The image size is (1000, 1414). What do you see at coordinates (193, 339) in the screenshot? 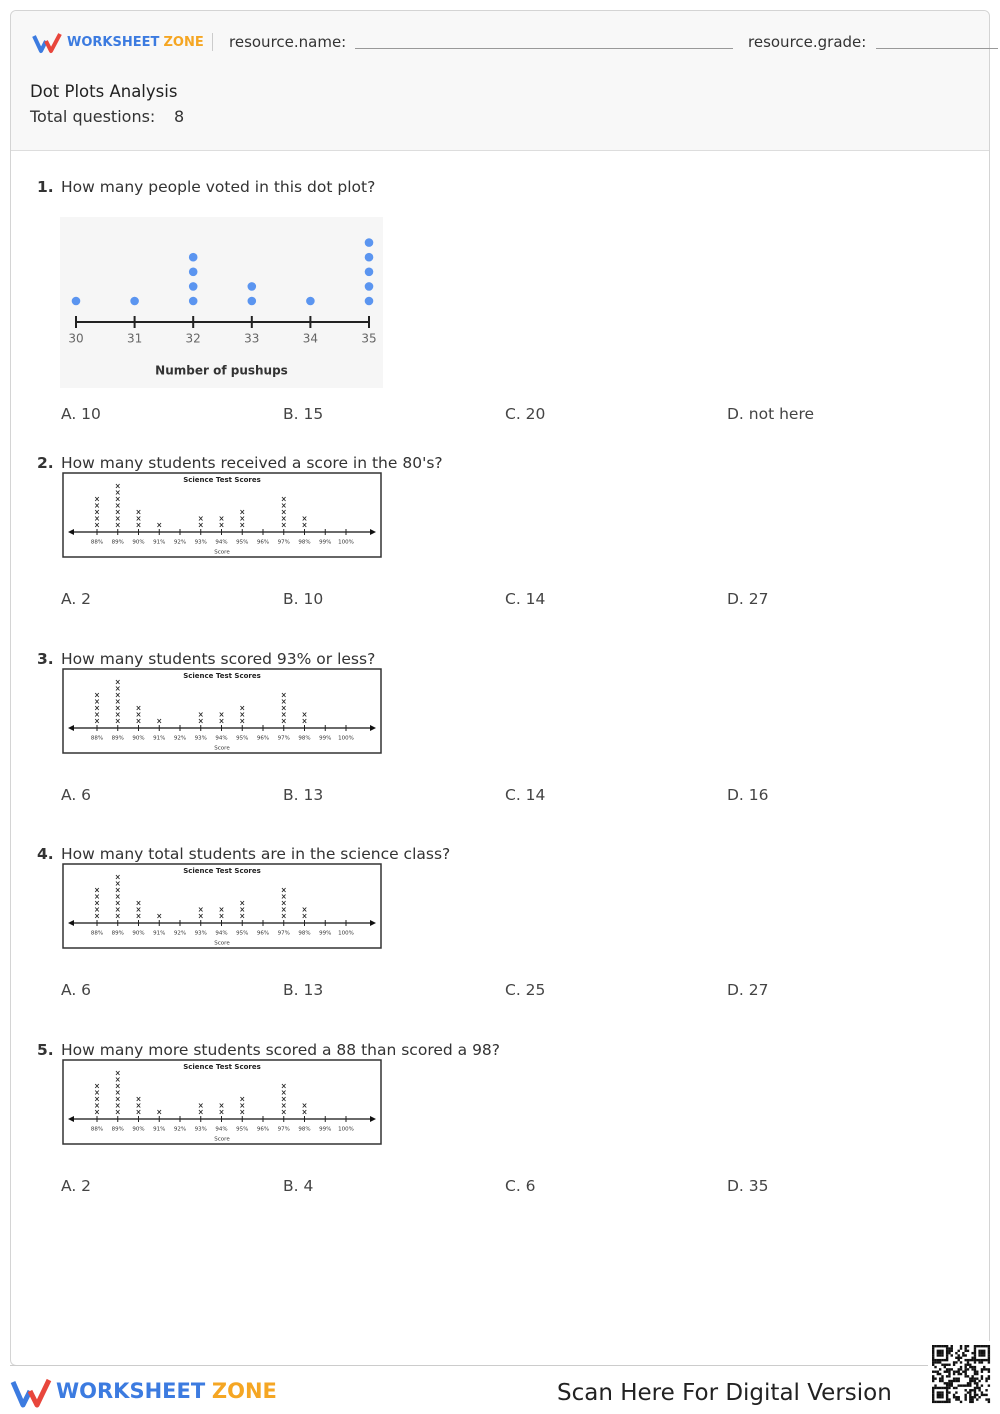
I see `x-tick-label: 32` at bounding box center [193, 339].